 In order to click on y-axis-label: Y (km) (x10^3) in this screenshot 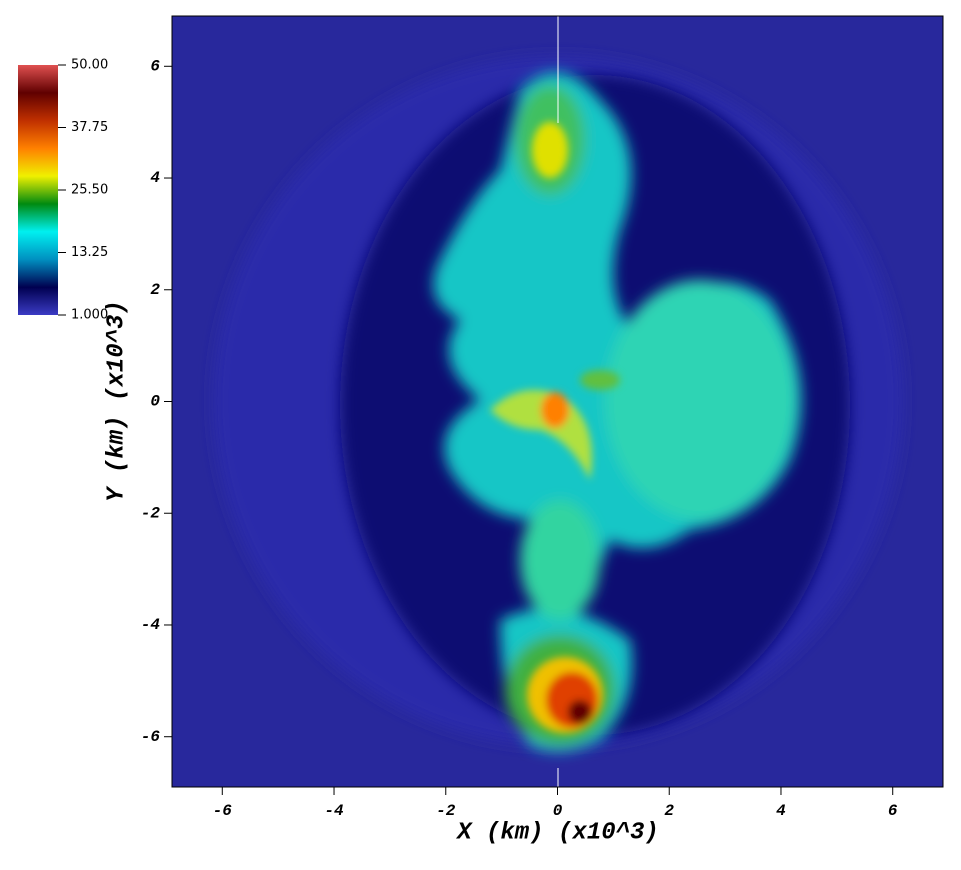, I will do `click(116, 401)`.